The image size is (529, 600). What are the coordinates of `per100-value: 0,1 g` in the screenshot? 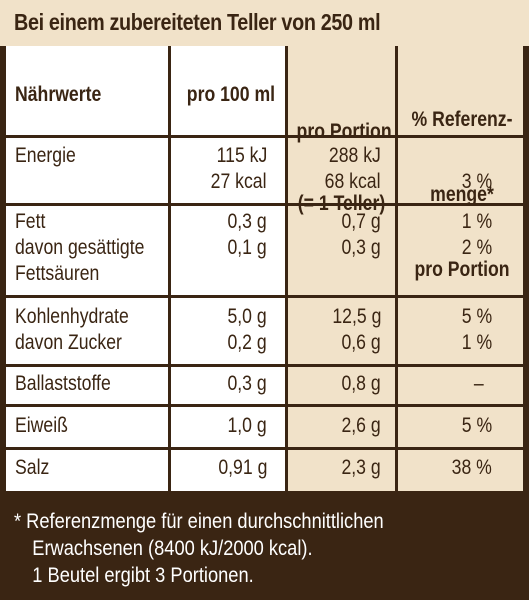 It's located at (247, 247).